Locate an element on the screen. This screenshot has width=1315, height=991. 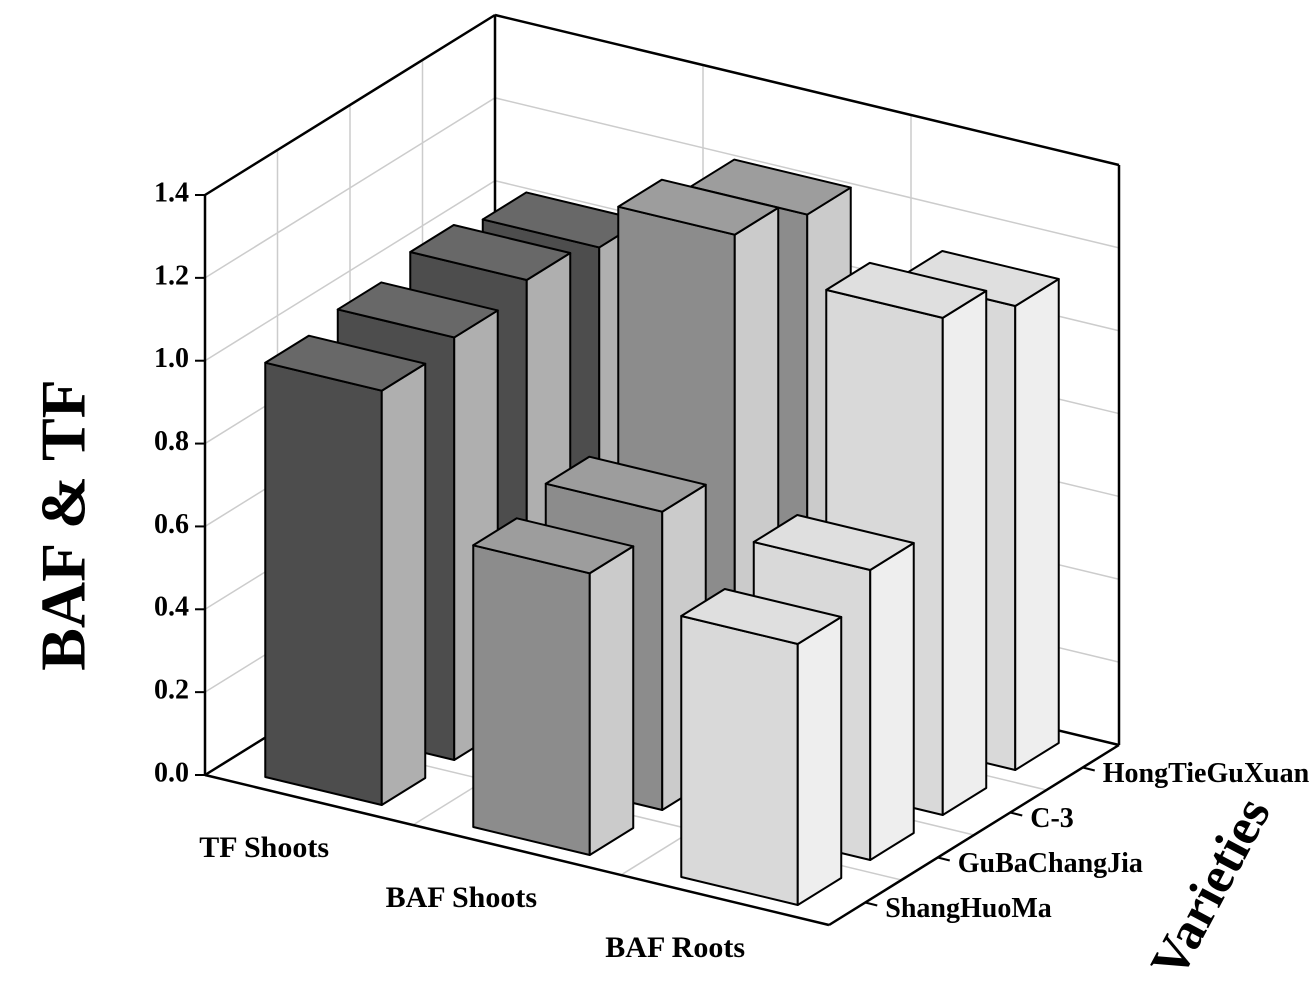
x-tick-label: BAF Shoots is located at coordinates (461, 897).